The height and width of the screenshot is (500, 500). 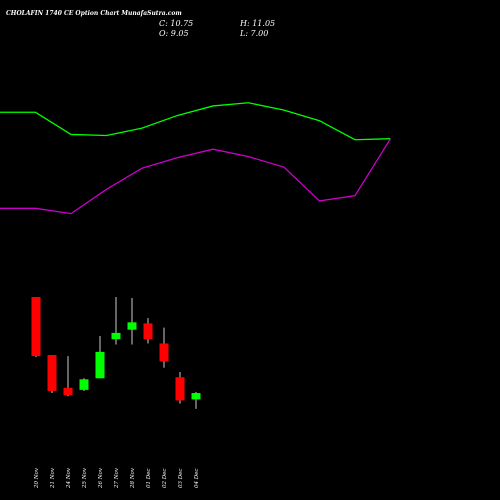 What do you see at coordinates (174, 33) in the screenshot?
I see `open-value: O: 9.05` at bounding box center [174, 33].